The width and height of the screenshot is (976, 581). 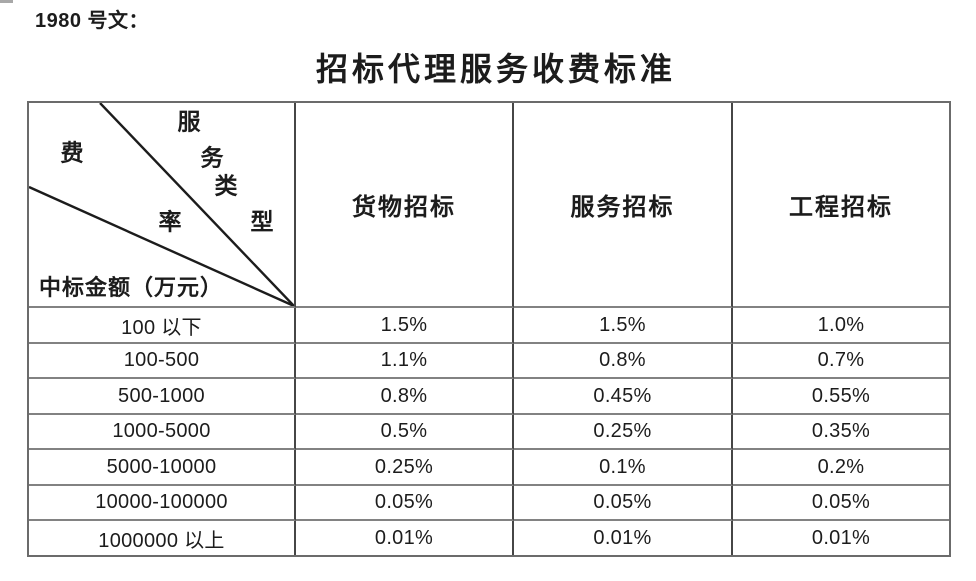 What do you see at coordinates (226, 186) in the screenshot?
I see `corner-service-type-char: 类` at bounding box center [226, 186].